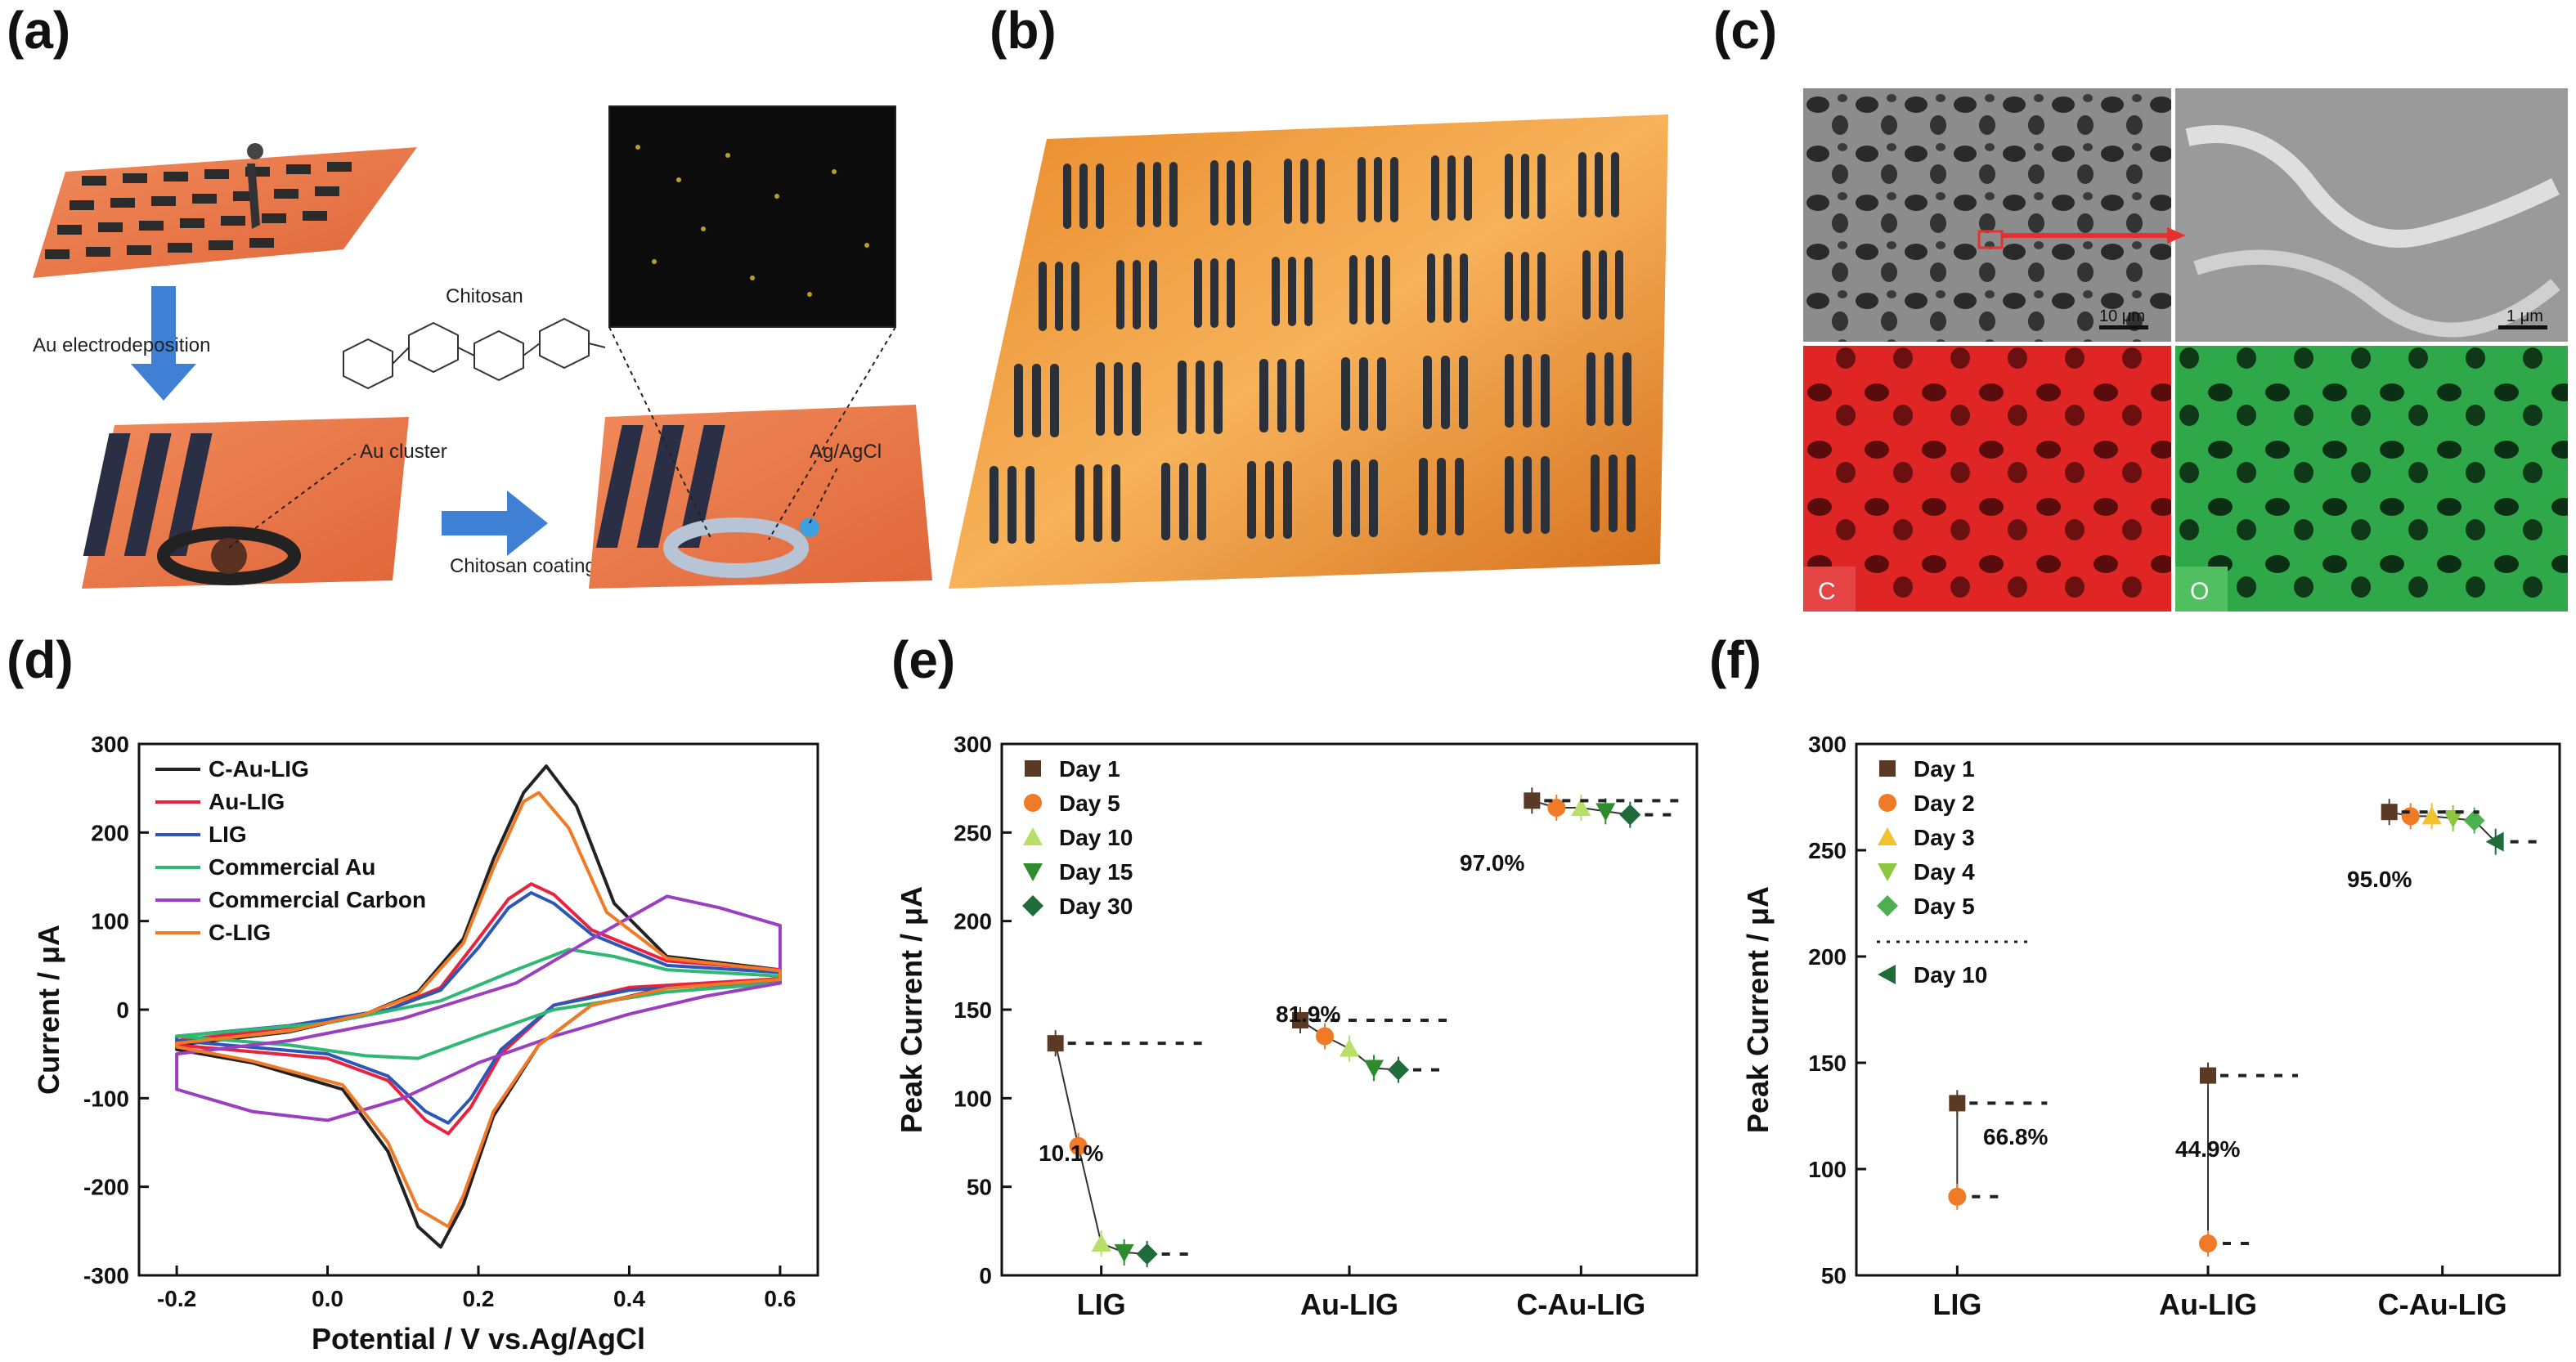 The image size is (2576, 1362). Describe the element at coordinates (259, 769) in the screenshot. I see `legend-label: C-Au-LIG` at that location.